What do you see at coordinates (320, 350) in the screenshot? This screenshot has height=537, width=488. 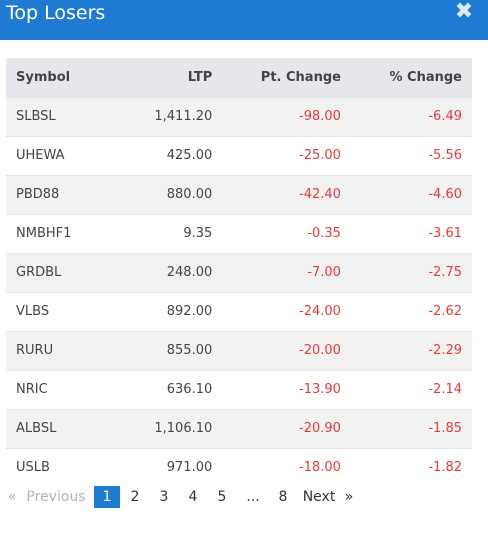 I see `pt-change-cell: -20.00` at bounding box center [320, 350].